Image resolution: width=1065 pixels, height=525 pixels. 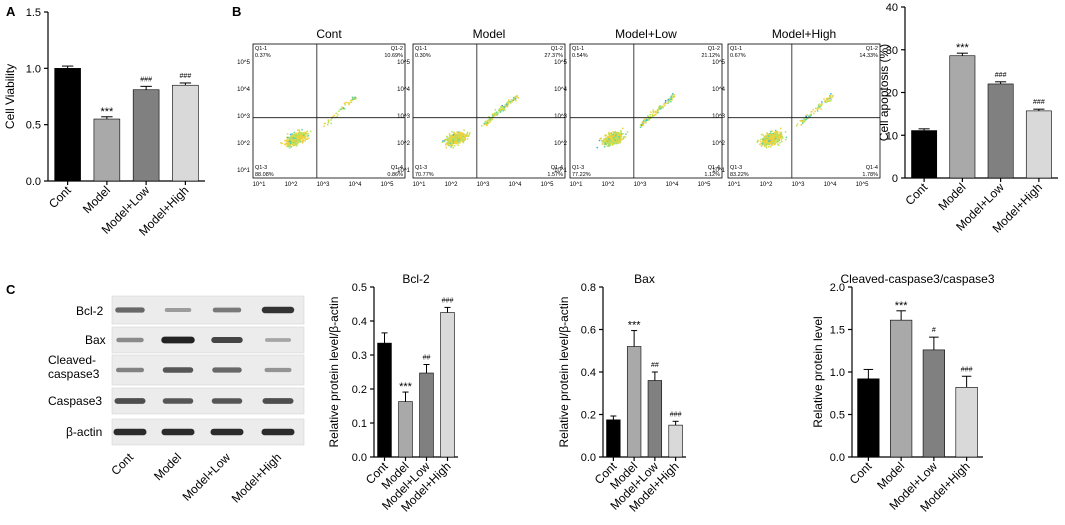 What do you see at coordinates (555, 175) in the screenshot?
I see `quadrant-percent: 1.57%` at bounding box center [555, 175].